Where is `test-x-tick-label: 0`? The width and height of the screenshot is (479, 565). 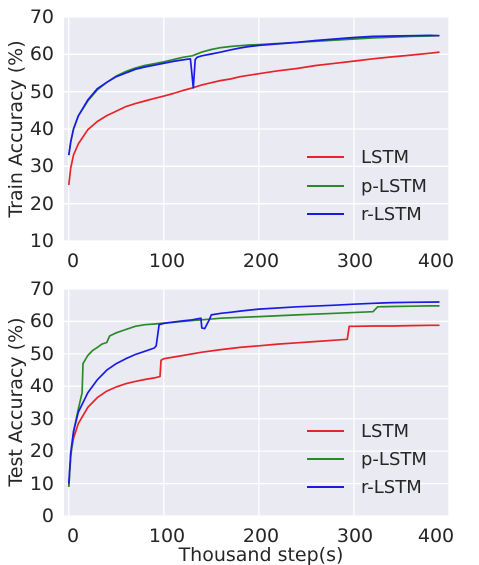
test-x-tick-label: 0 is located at coordinates (73, 536).